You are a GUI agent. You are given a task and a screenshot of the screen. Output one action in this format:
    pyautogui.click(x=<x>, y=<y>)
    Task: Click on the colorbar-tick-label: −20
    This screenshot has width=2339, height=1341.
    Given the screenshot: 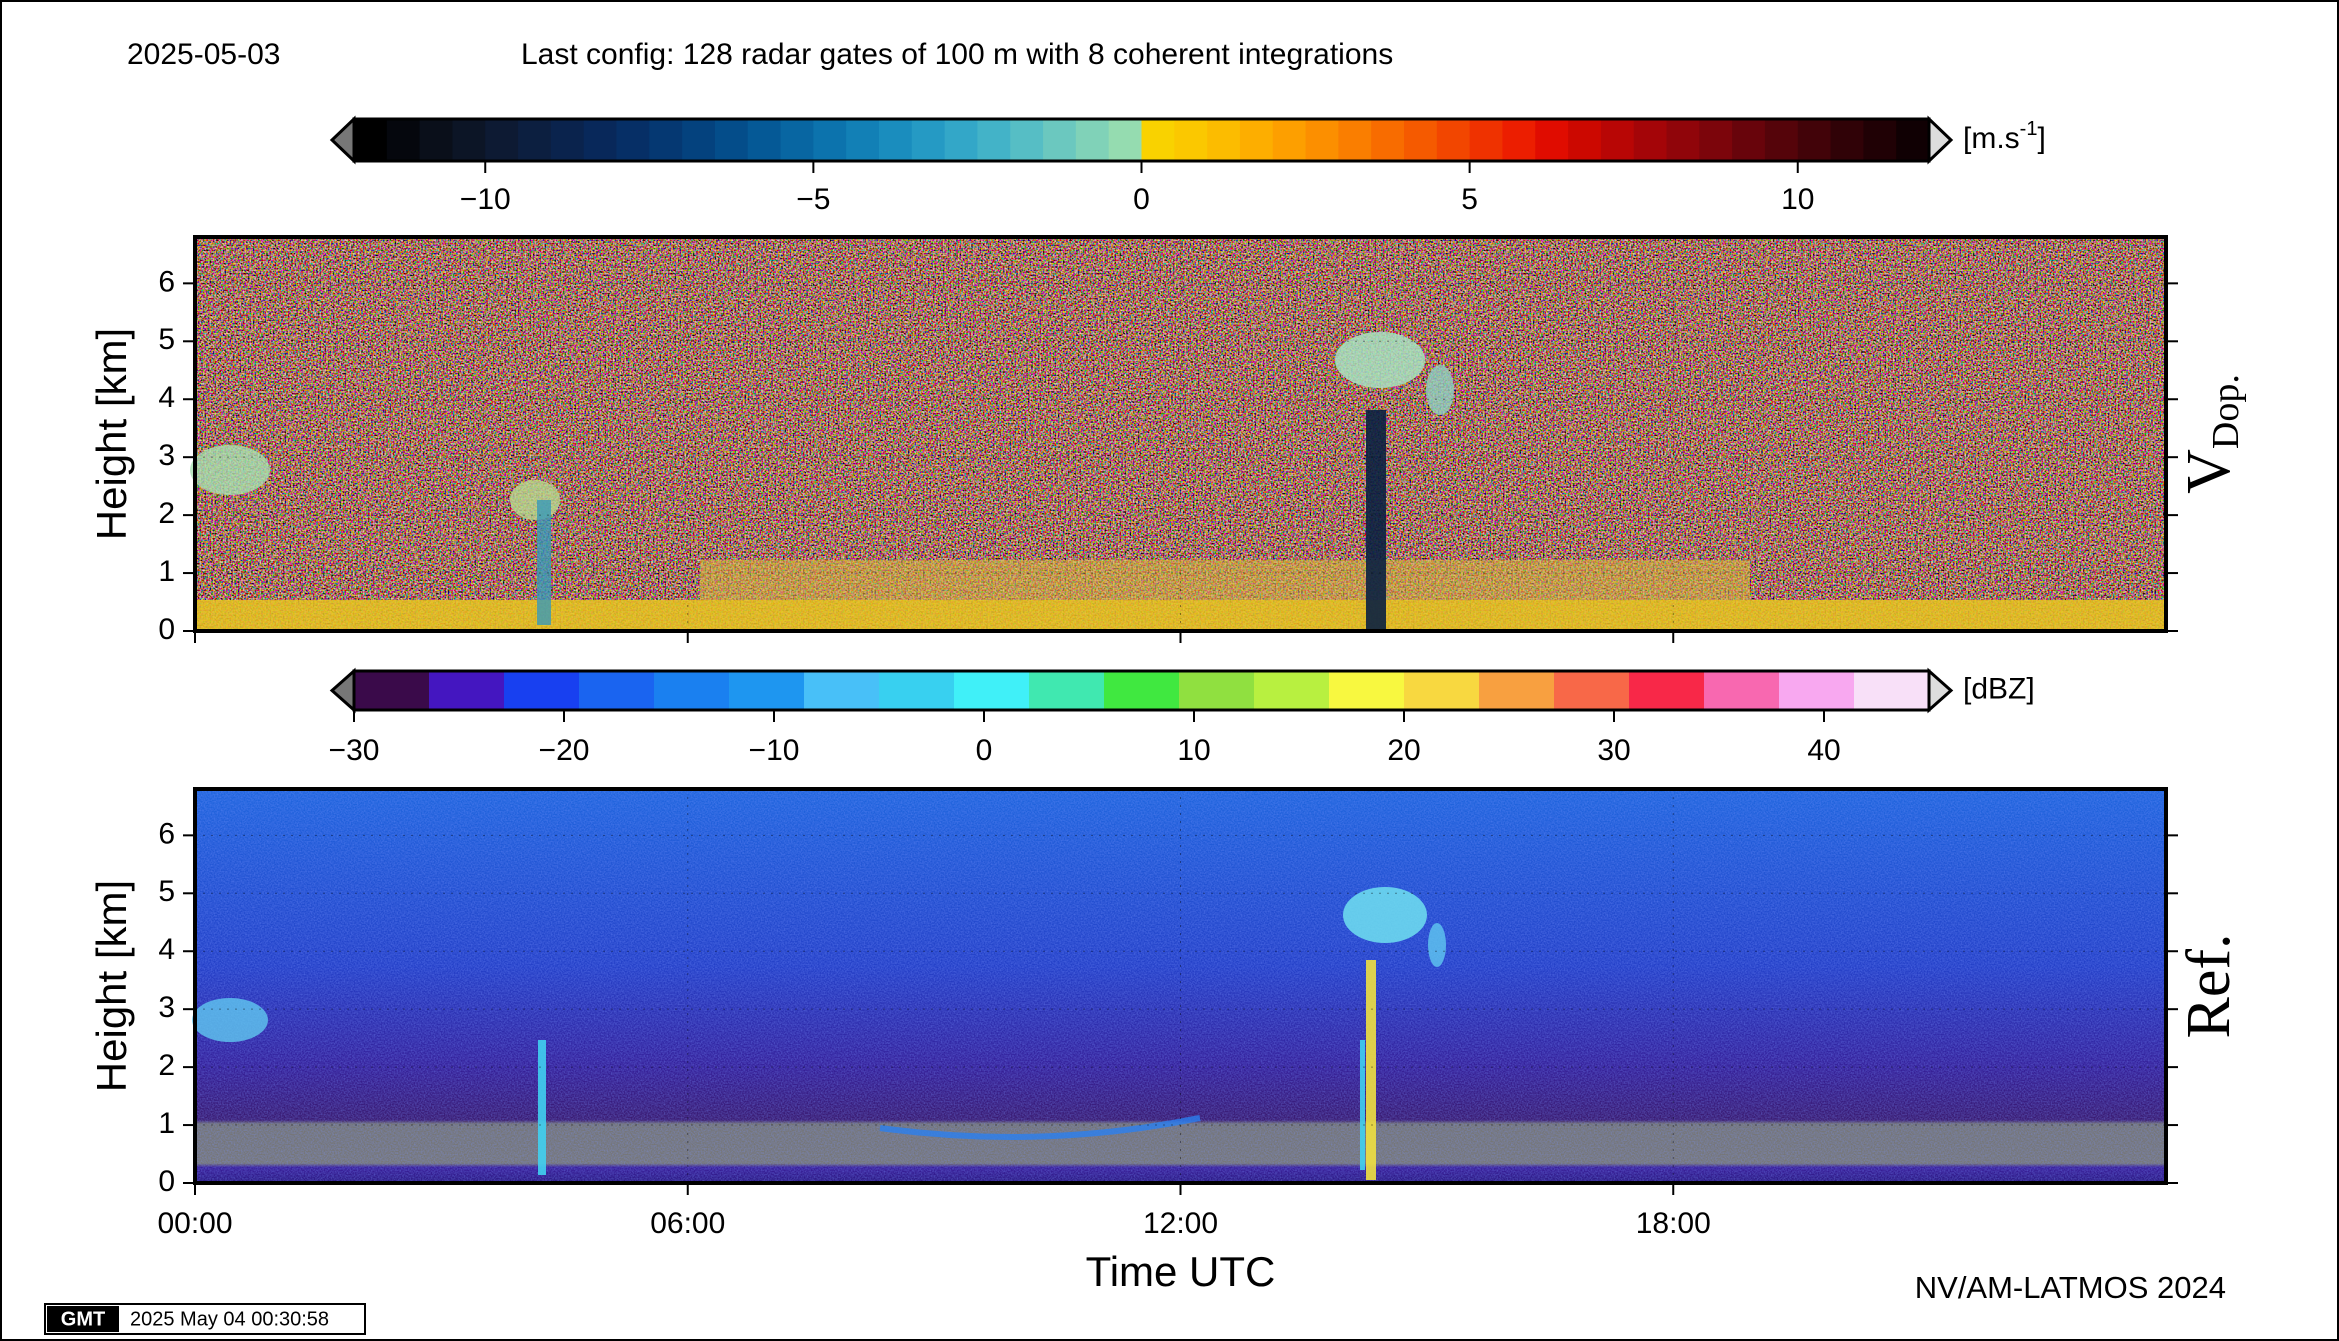 What is the action you would take?
    pyautogui.click(x=564, y=750)
    